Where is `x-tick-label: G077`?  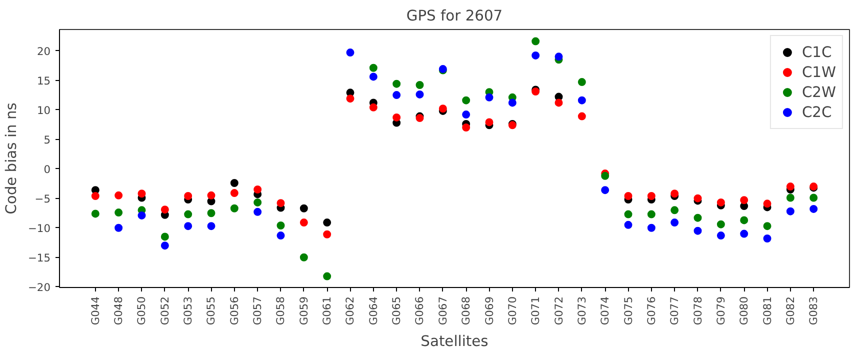
x-tick-label: G077 is located at coordinates (675, 311).